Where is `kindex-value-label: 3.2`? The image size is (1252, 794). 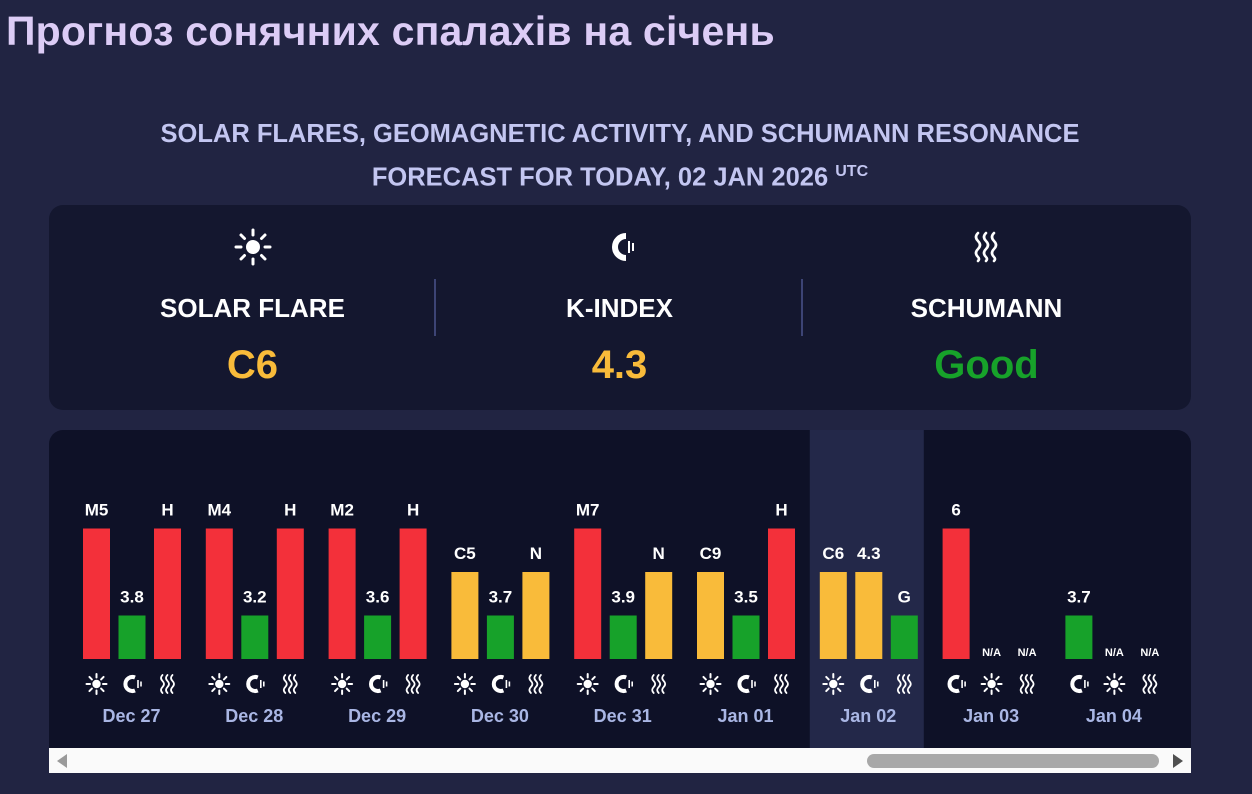
kindex-value-label: 3.2 is located at coordinates (255, 597).